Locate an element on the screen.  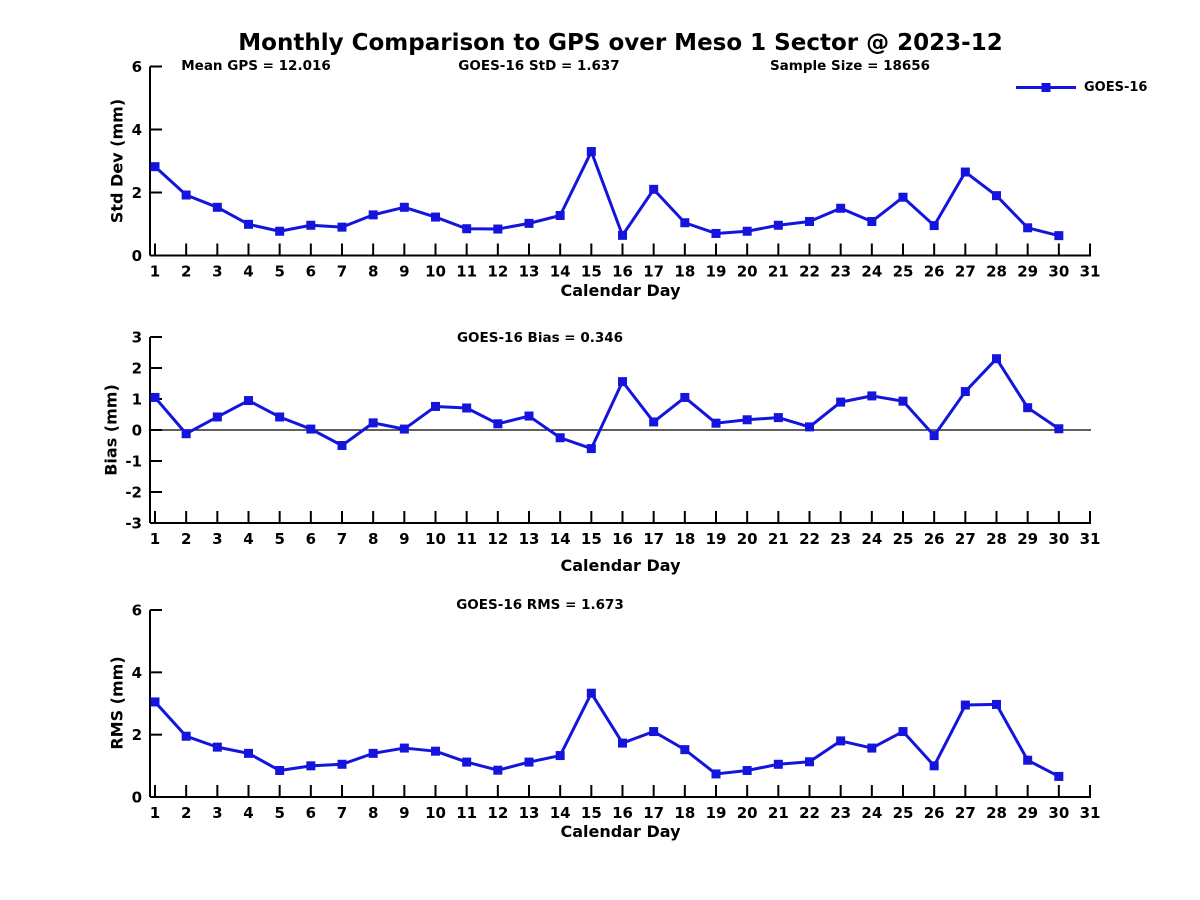
x-tick-label: 24 is located at coordinates (871, 272).